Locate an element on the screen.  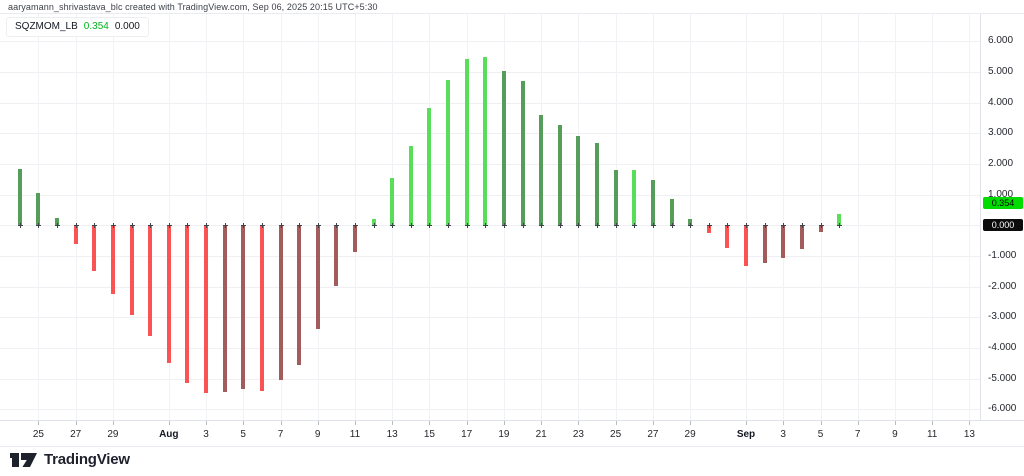
price-axis-label: -4.000 is located at coordinates (1002, 347).